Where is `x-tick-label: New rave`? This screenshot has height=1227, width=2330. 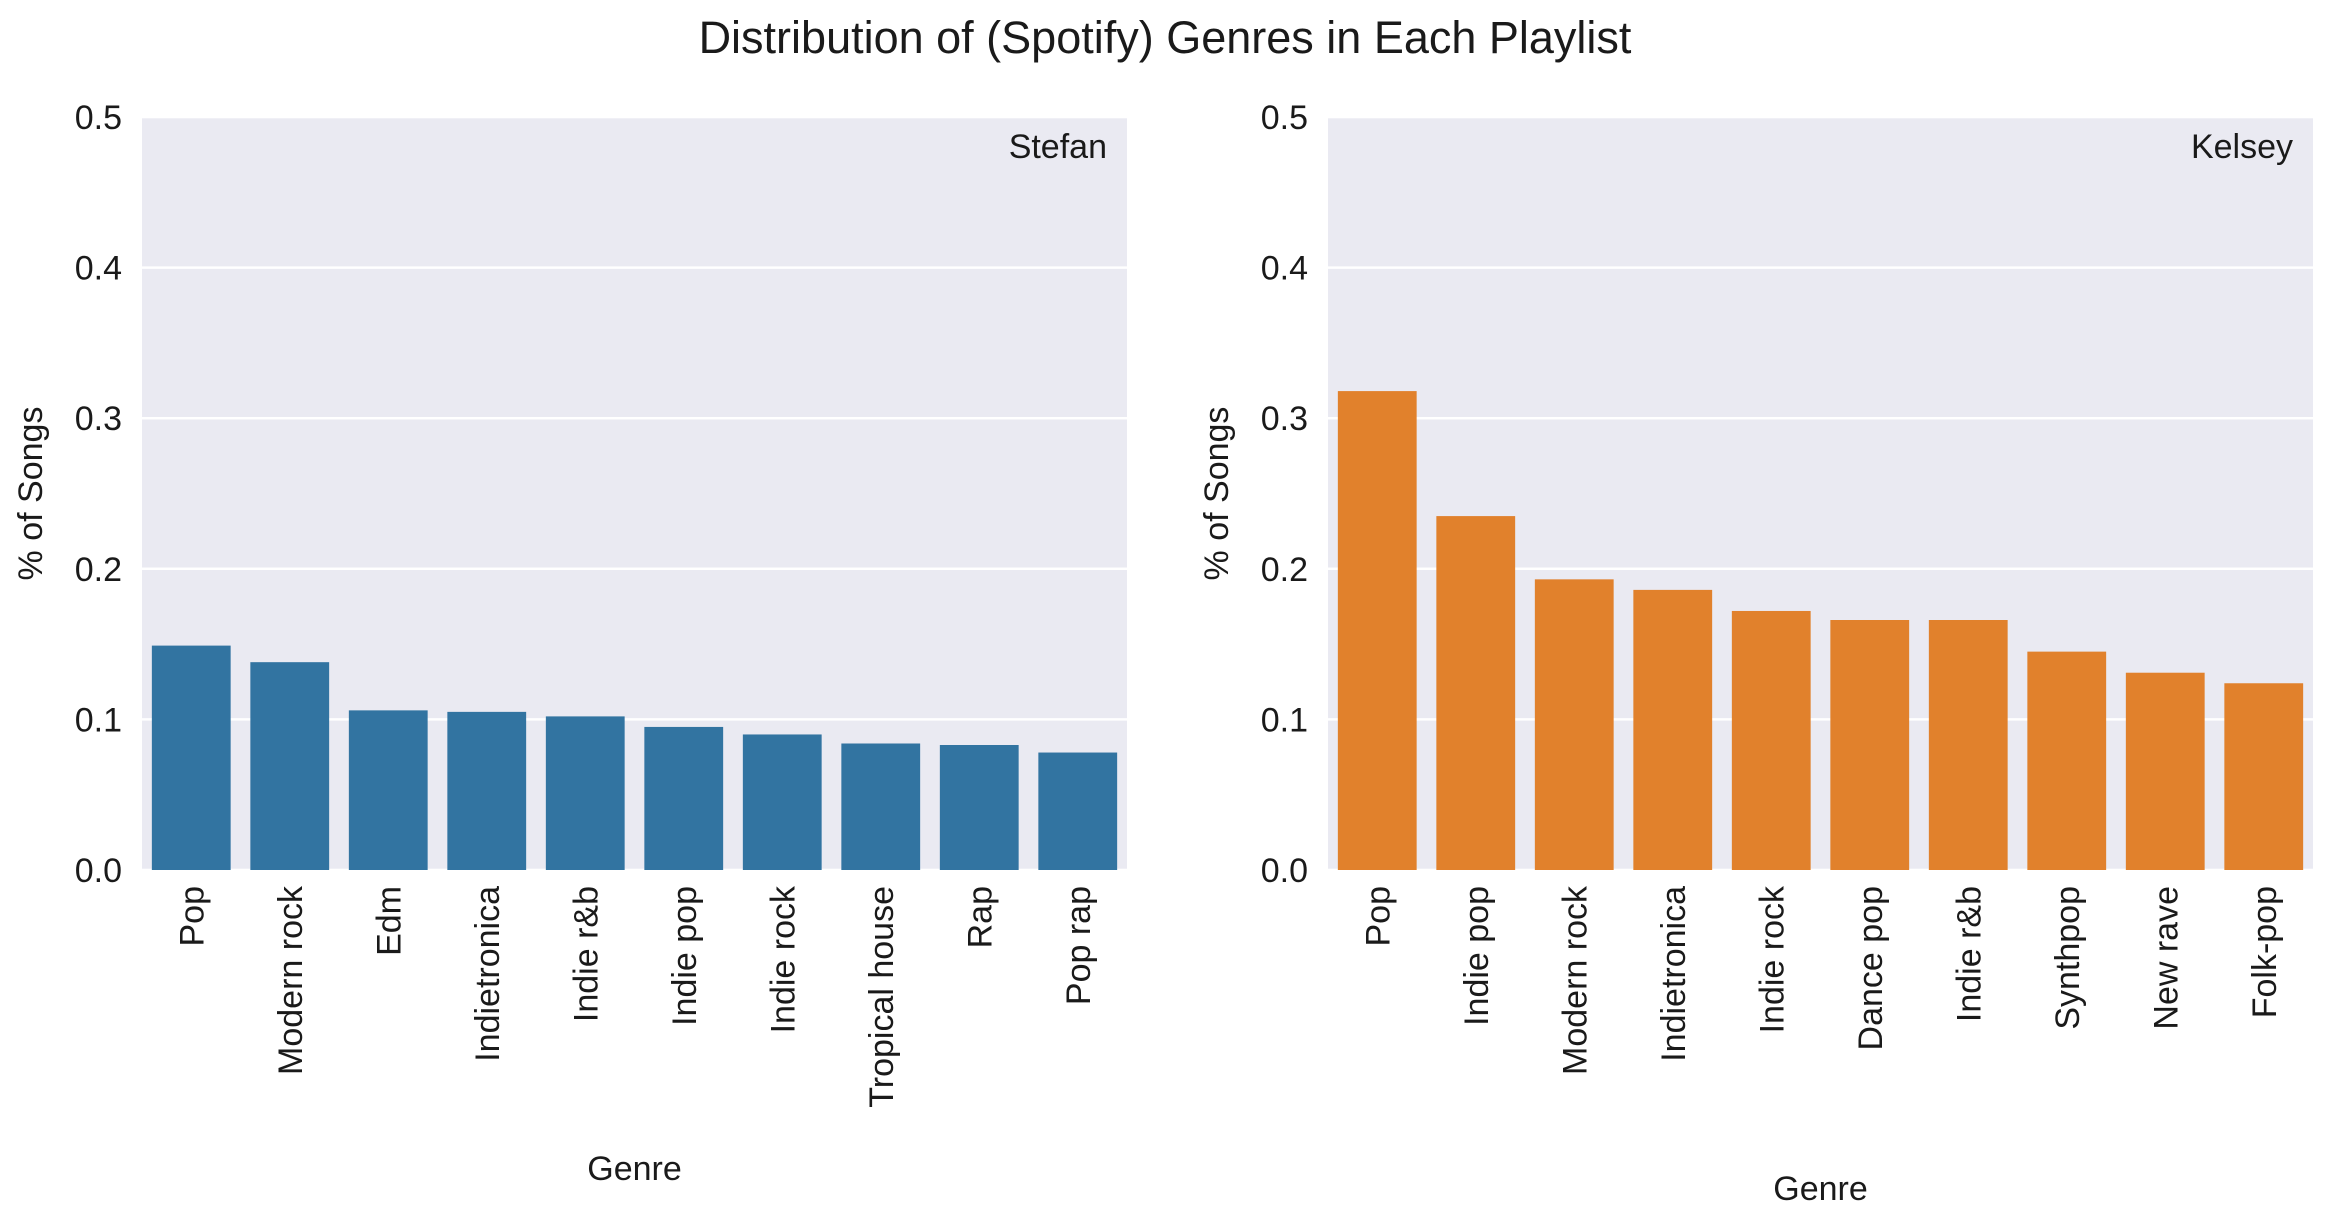
x-tick-label: New rave is located at coordinates (2166, 958).